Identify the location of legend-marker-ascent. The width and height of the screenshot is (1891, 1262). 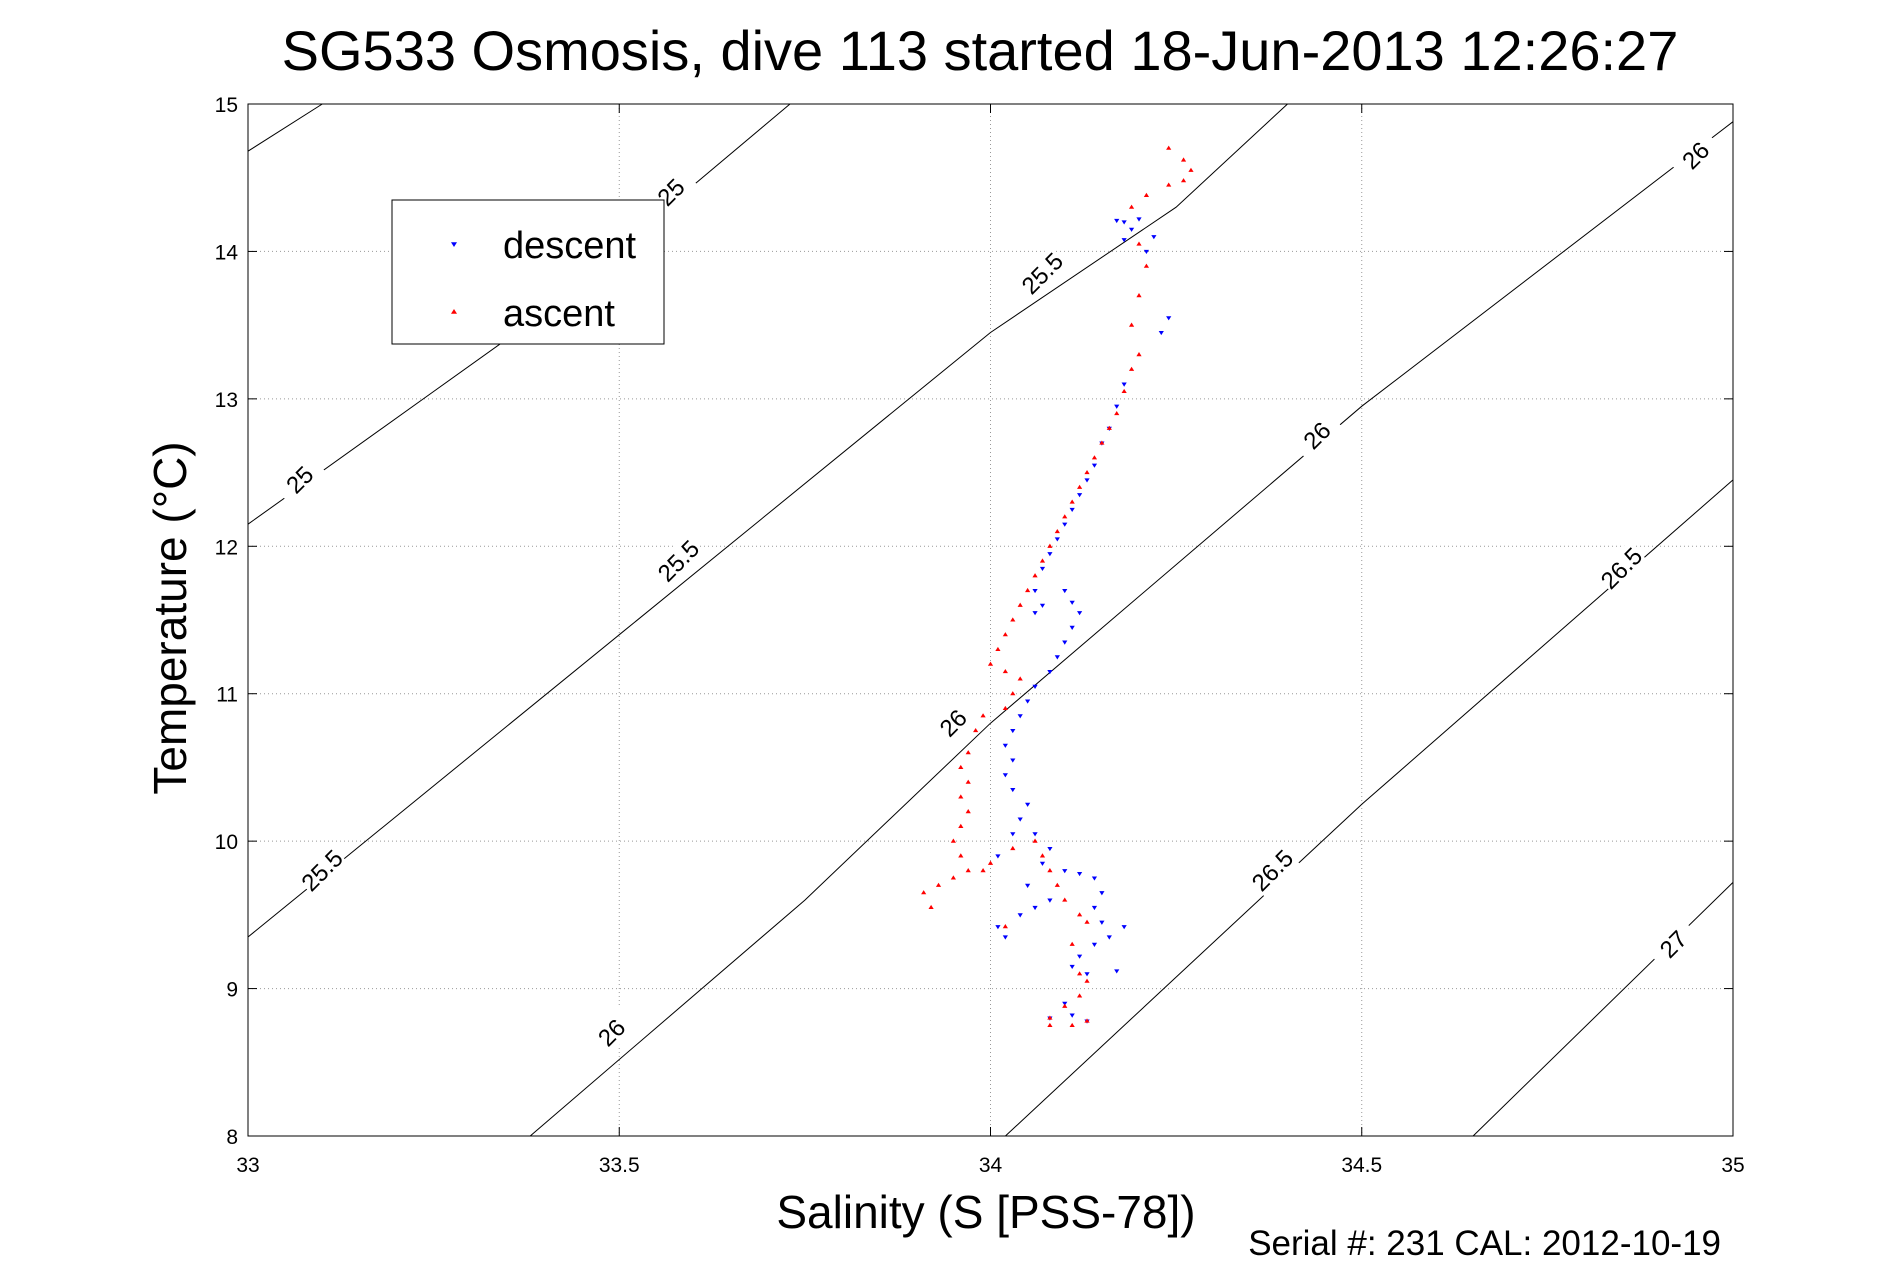
(454, 311).